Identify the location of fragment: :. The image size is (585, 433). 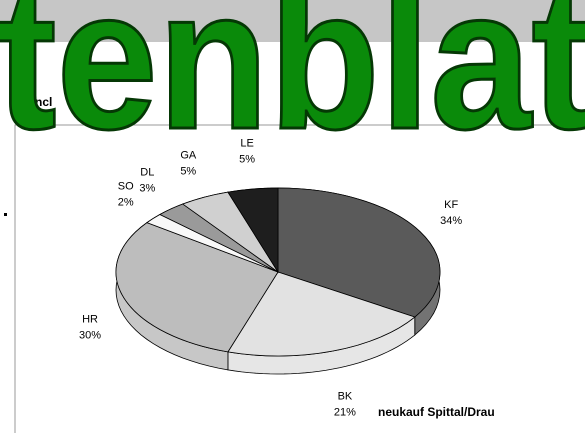
(182, 102).